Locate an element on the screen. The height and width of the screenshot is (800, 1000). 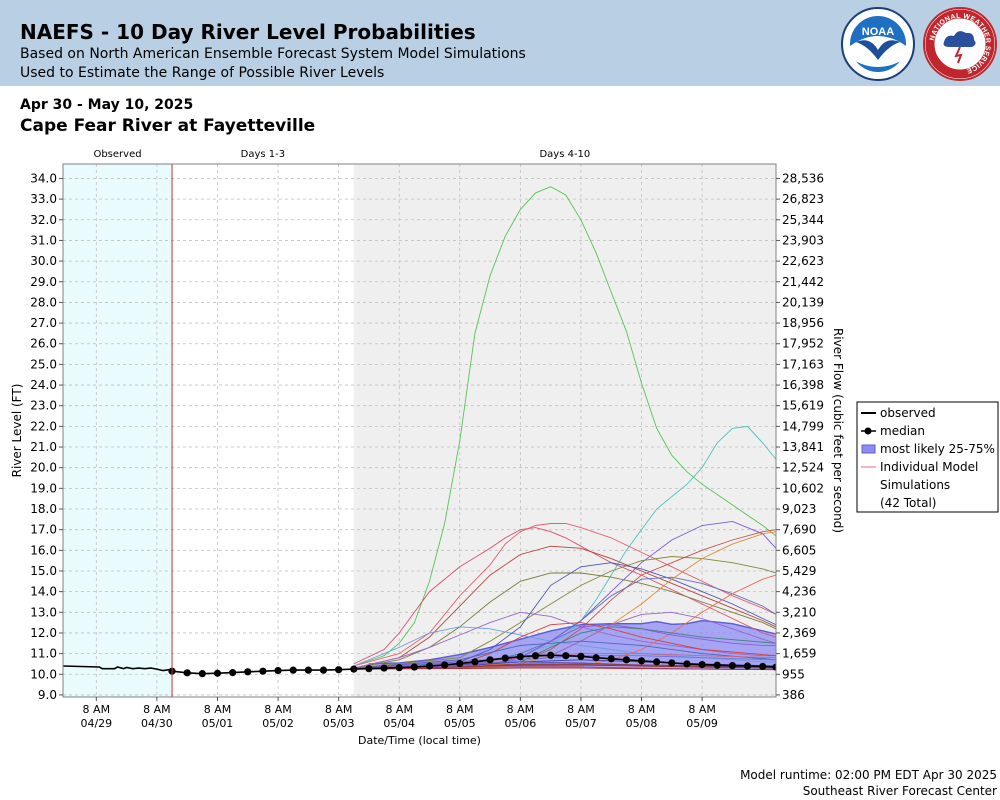
legend-label: most likely 25-75% is located at coordinates (937, 449).